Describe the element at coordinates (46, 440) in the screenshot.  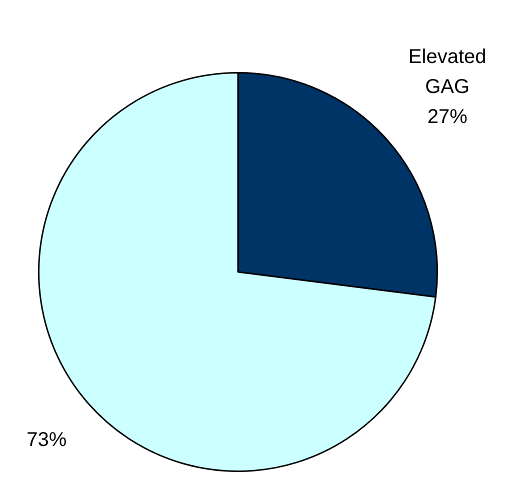
I see `data-label: 73%` at that location.